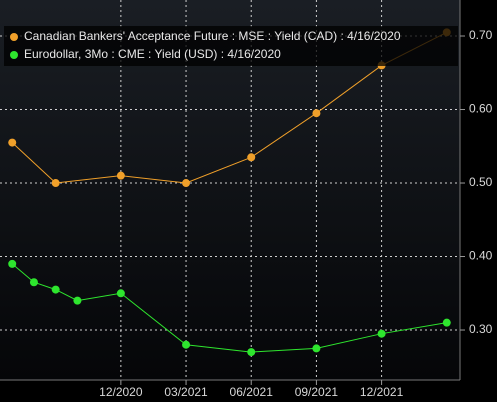 This screenshot has width=497, height=402. What do you see at coordinates (481, 182) in the screenshot?
I see `y-tick-label: 0.50` at bounding box center [481, 182].